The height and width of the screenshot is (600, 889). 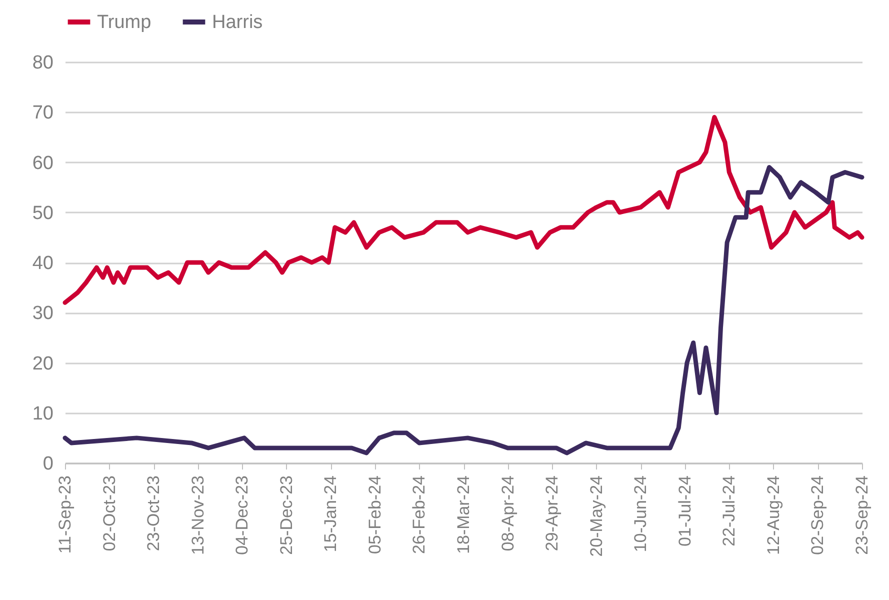 What do you see at coordinates (124, 22) in the screenshot?
I see `legend-label: Trump` at bounding box center [124, 22].